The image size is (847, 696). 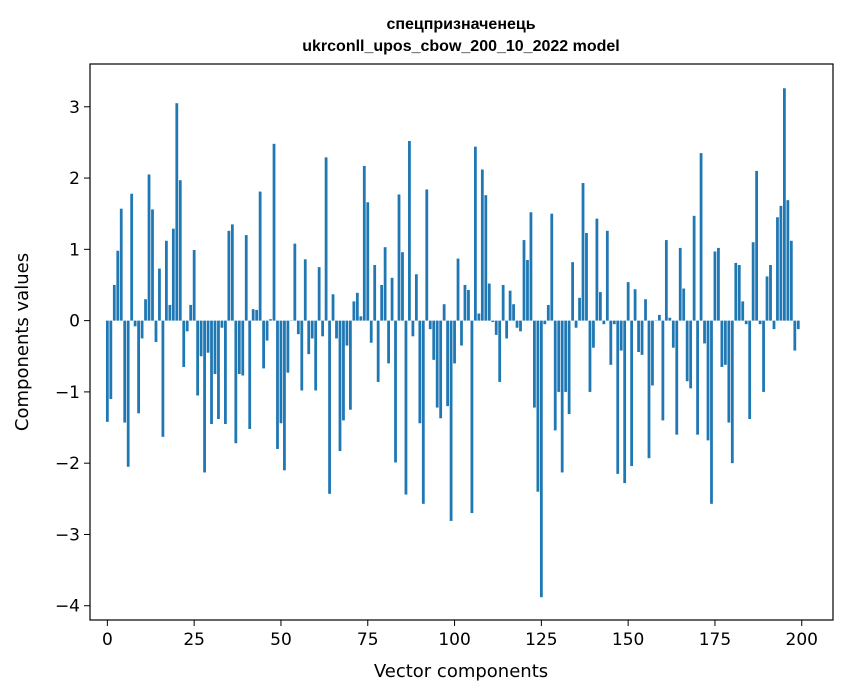 What do you see at coordinates (67, 464) in the screenshot?
I see `y-tick-label: −2` at bounding box center [67, 464].